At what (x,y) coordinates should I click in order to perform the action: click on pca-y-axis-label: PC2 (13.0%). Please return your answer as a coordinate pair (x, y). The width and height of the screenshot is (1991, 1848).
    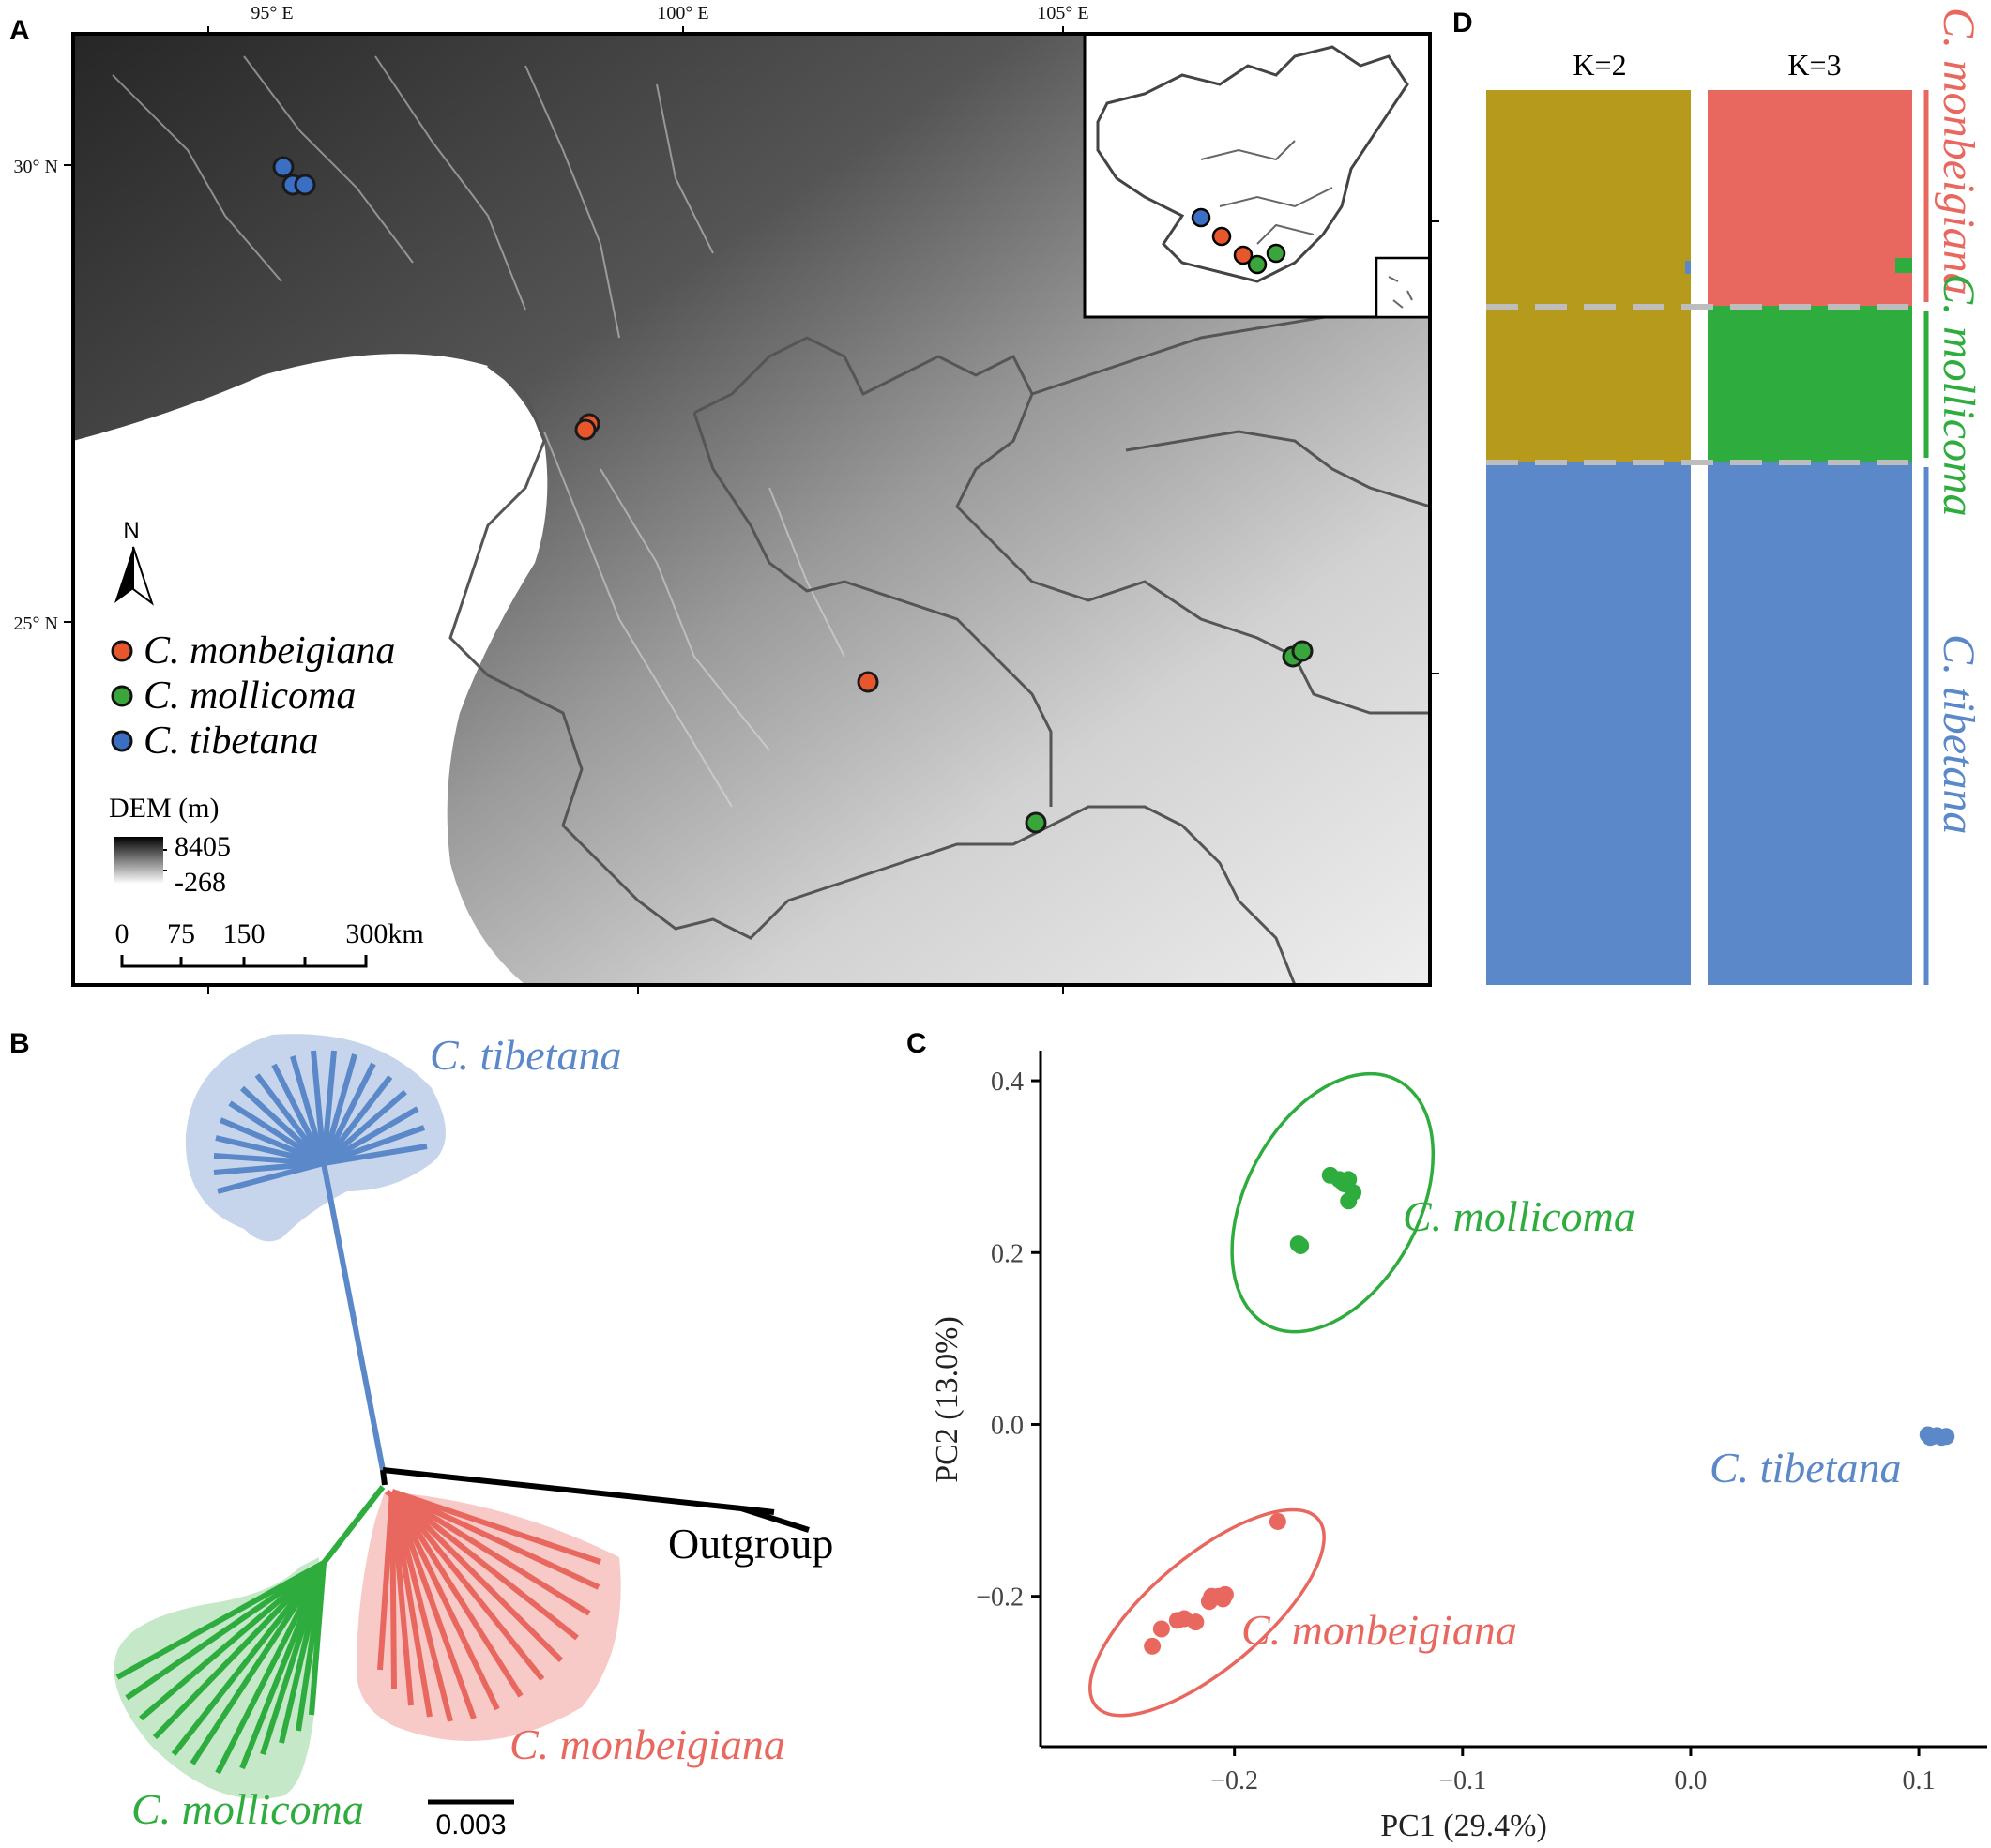
    Looking at the image, I should click on (947, 1399).